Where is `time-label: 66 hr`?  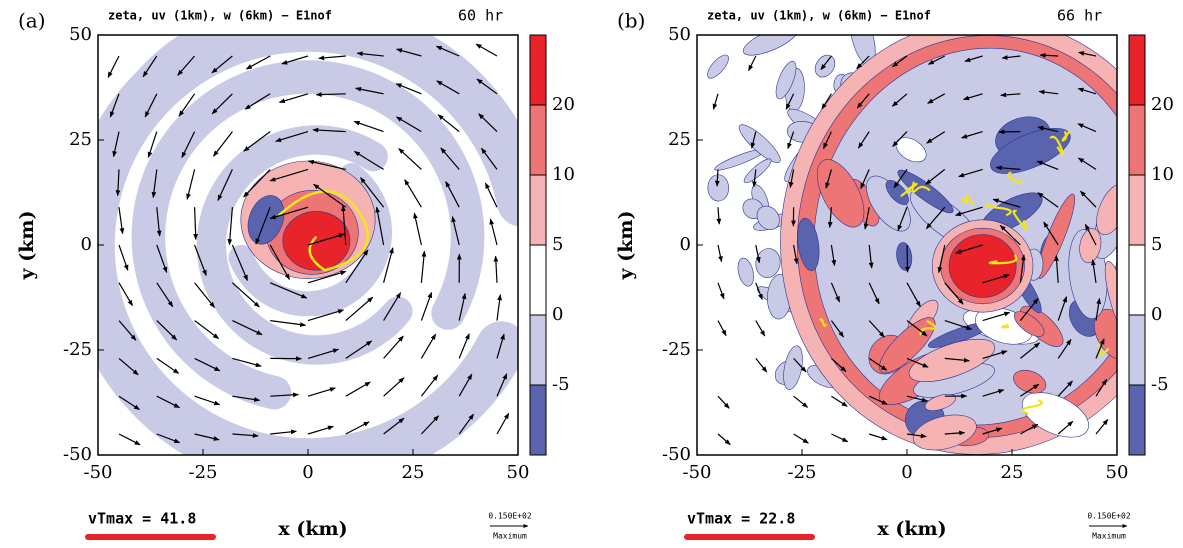
time-label: 66 hr is located at coordinates (1079, 16).